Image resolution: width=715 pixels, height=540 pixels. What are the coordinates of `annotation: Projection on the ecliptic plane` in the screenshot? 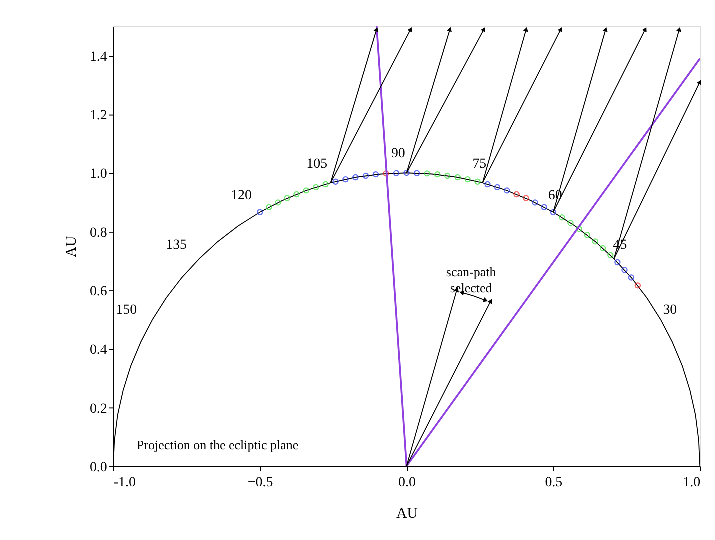 It's located at (217, 444).